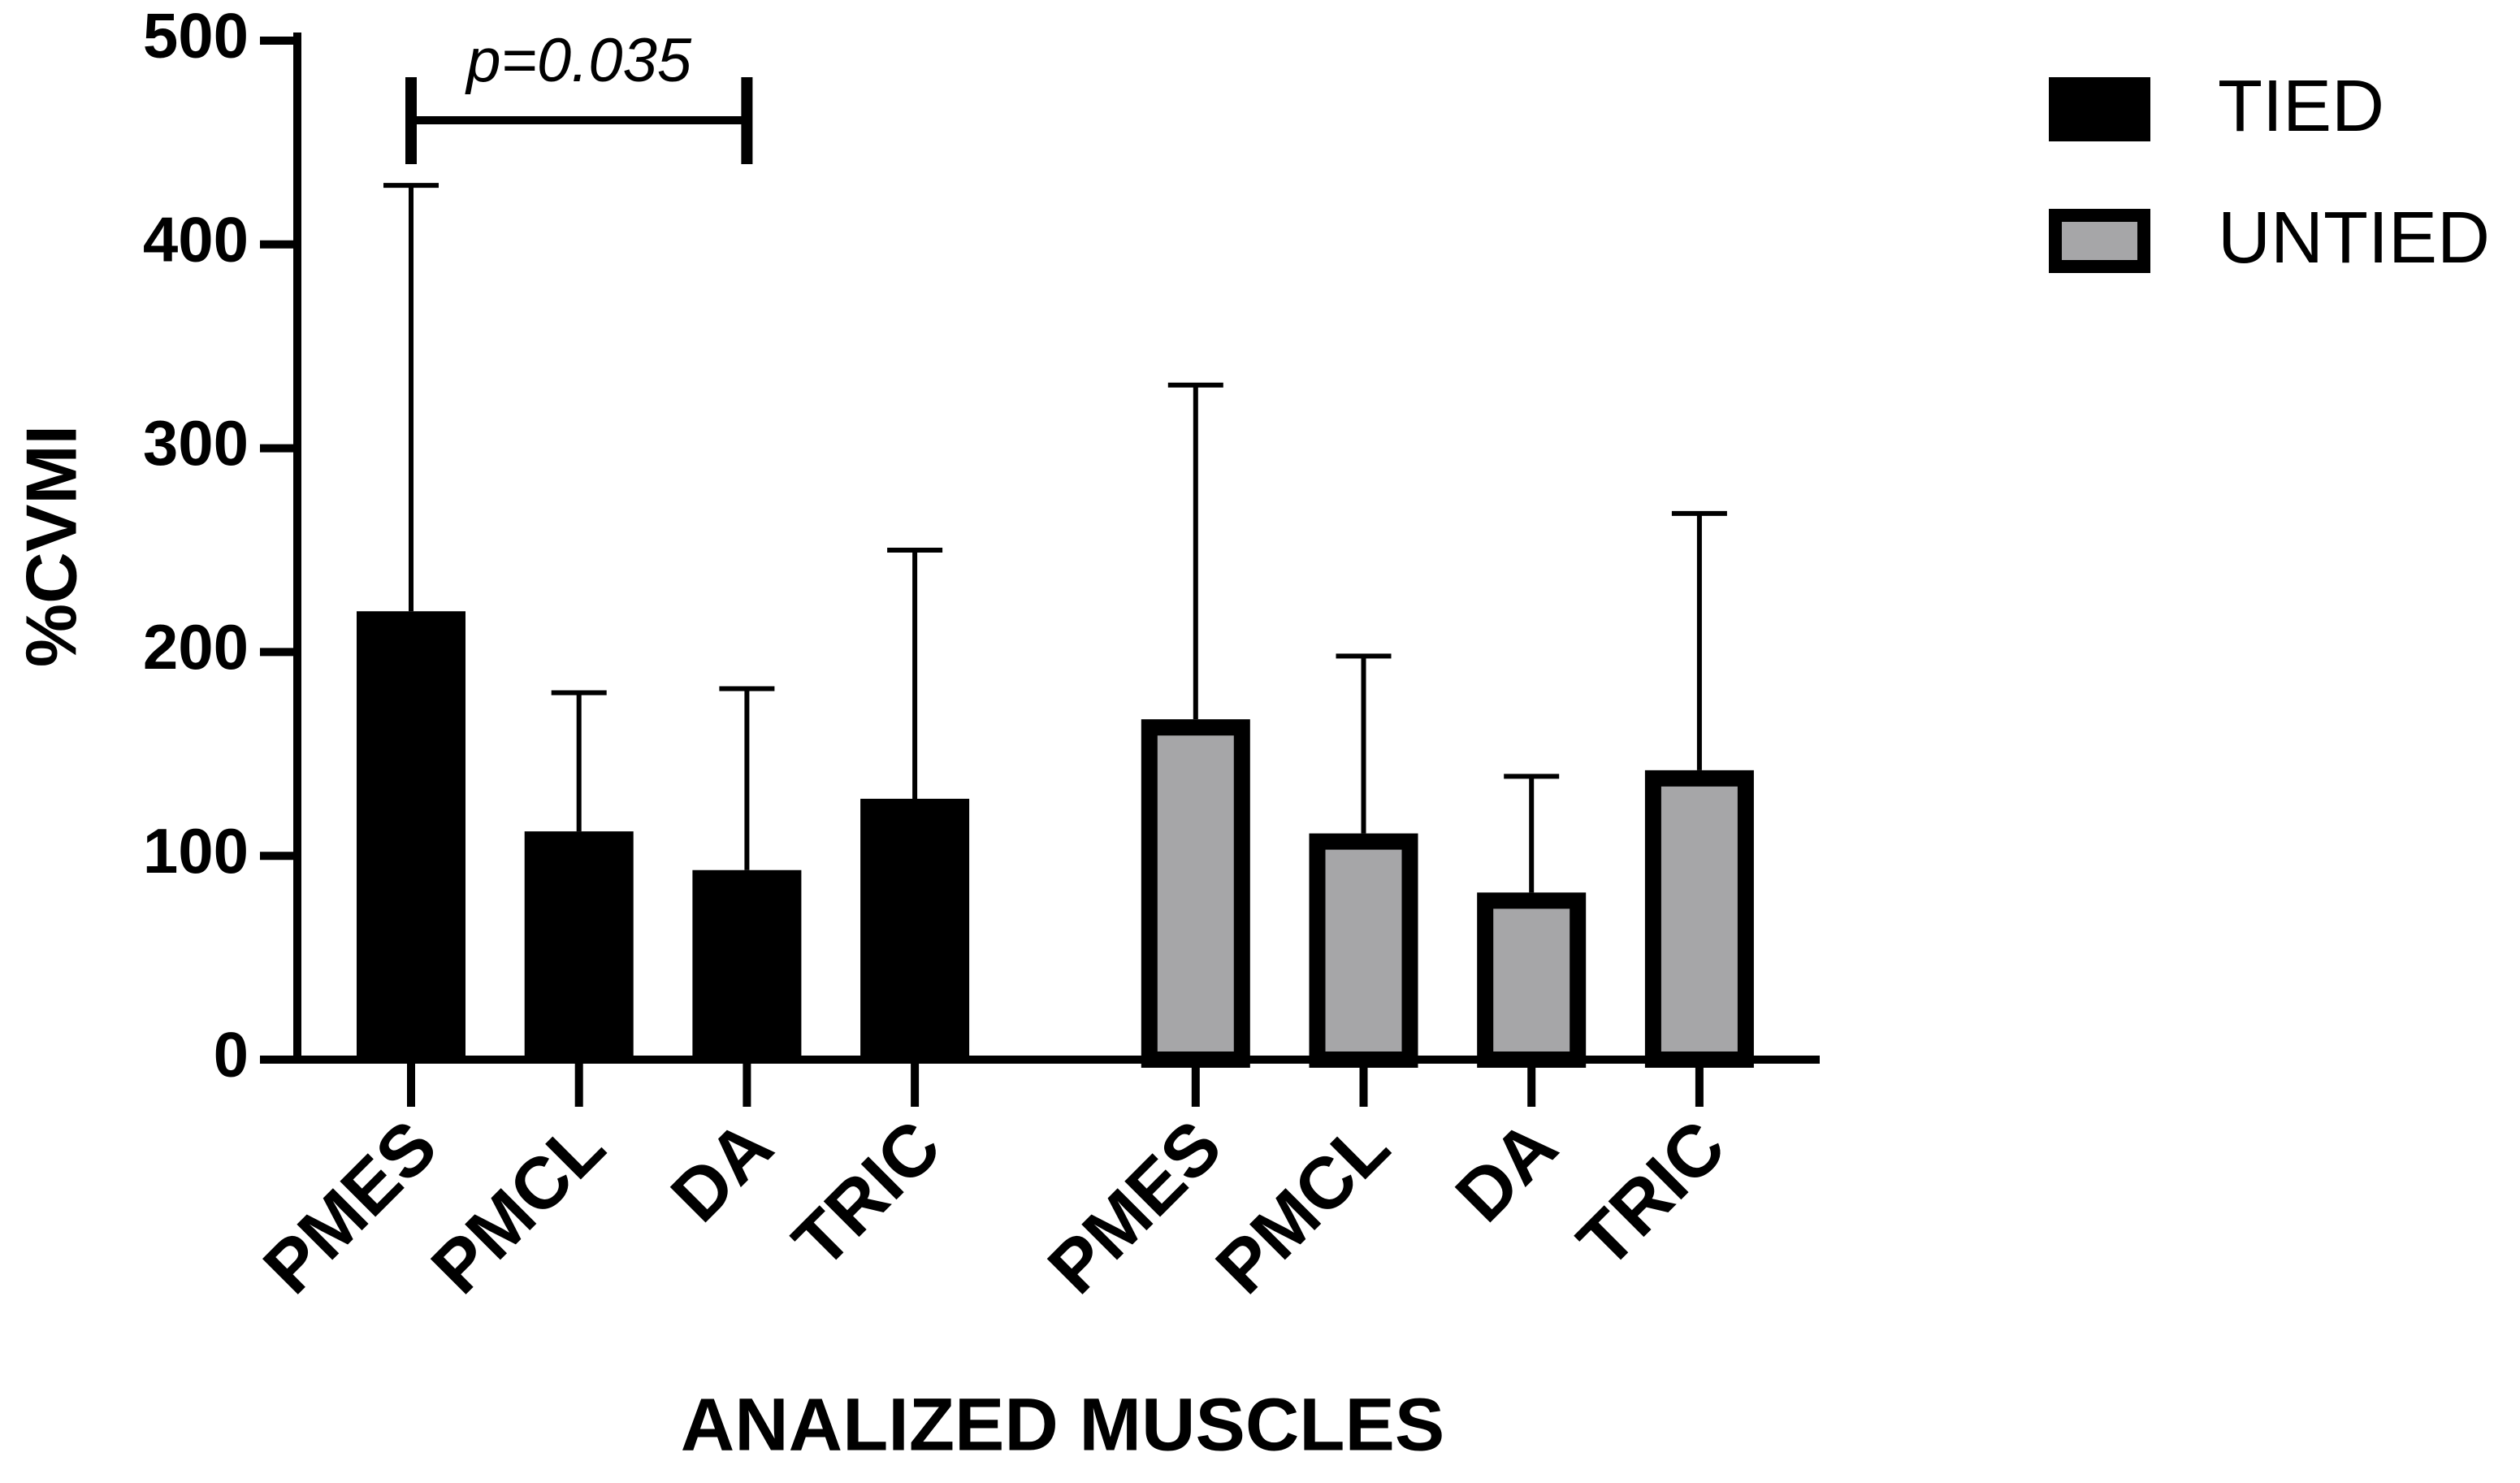 The width and height of the screenshot is (2520, 1483). Describe the element at coordinates (1062, 1424) in the screenshot. I see `x-axis-label: ANALIZED MUSCLES` at that location.